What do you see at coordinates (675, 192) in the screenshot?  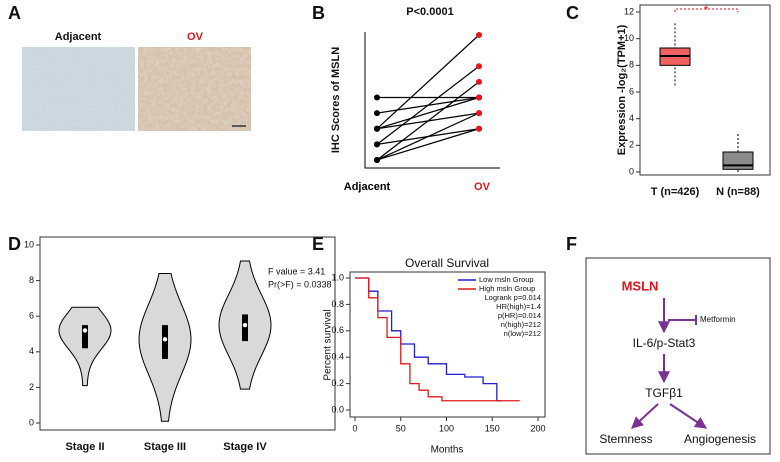 I see `x-tick-label: T (n=426)` at bounding box center [675, 192].